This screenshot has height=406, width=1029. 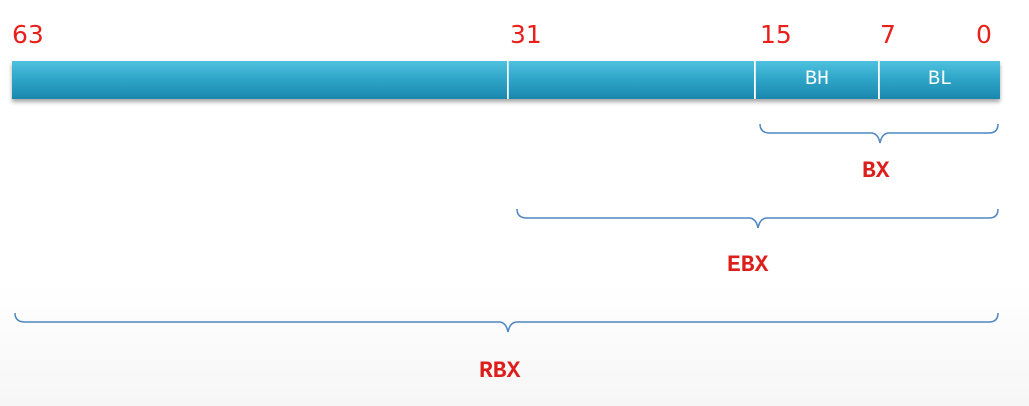 What do you see at coordinates (776, 34) in the screenshot?
I see `bit-15-label: 15` at bounding box center [776, 34].